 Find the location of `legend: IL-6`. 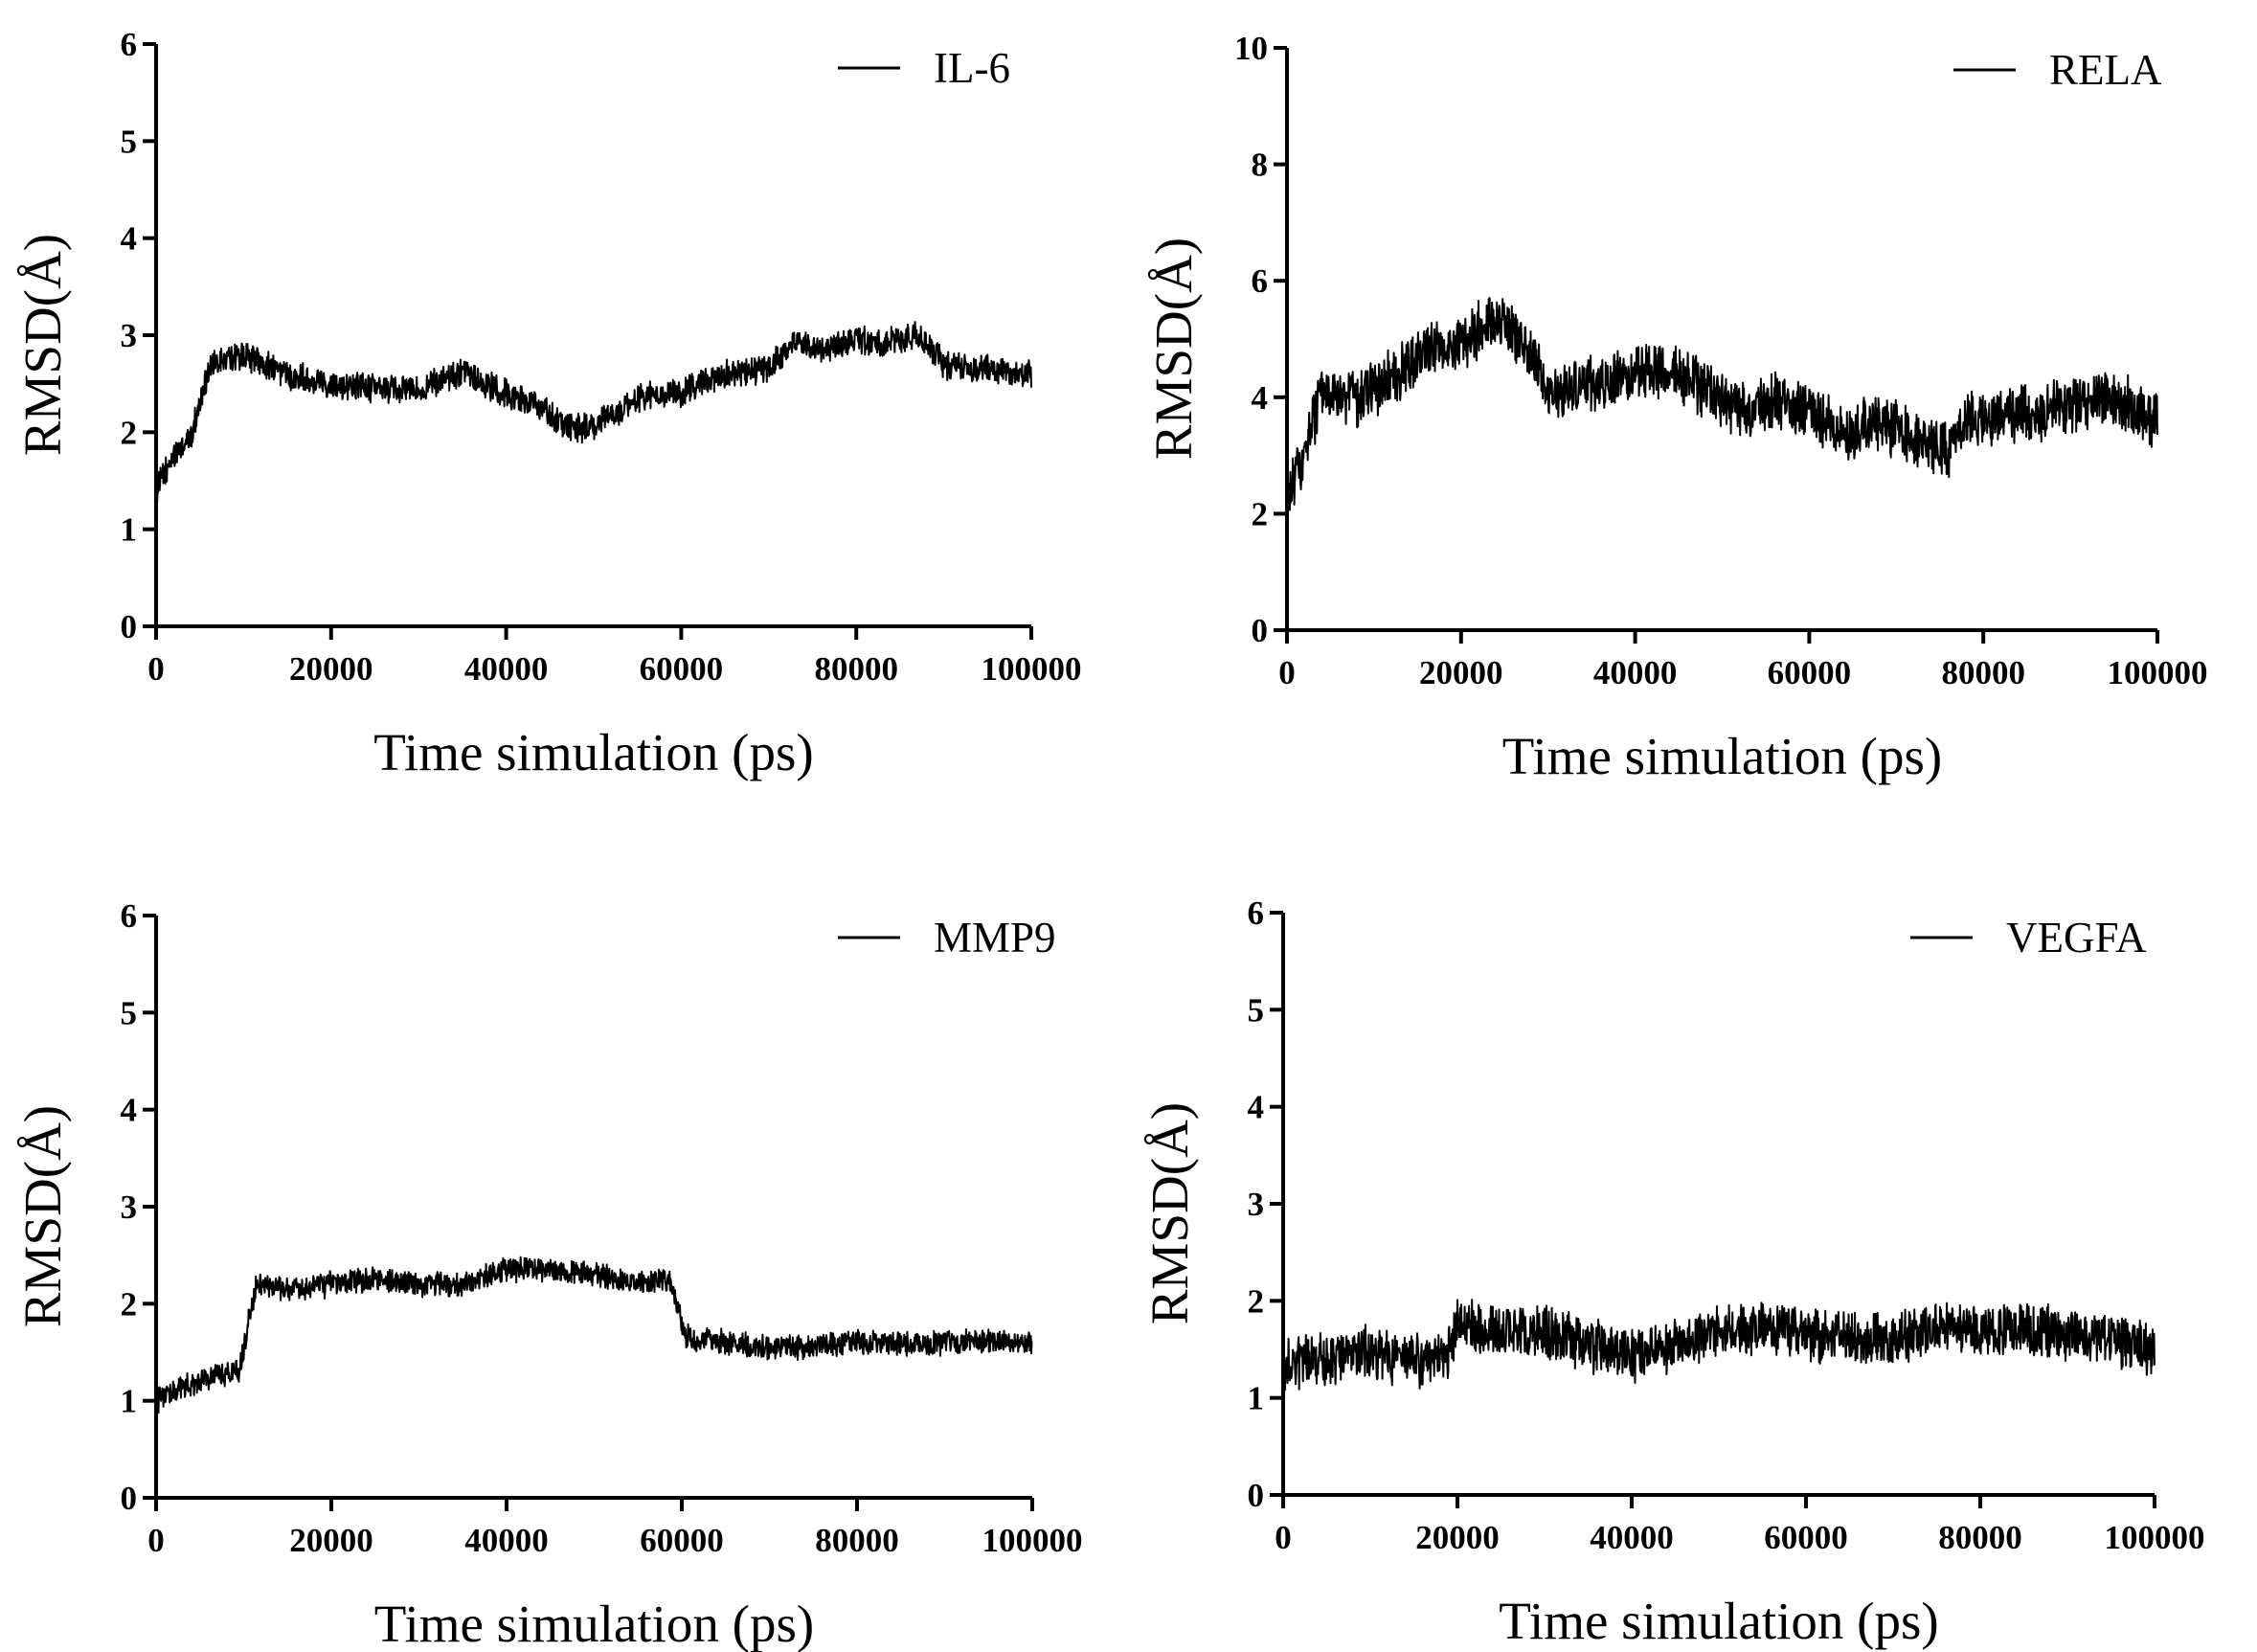

legend: IL-6 is located at coordinates (924, 68).